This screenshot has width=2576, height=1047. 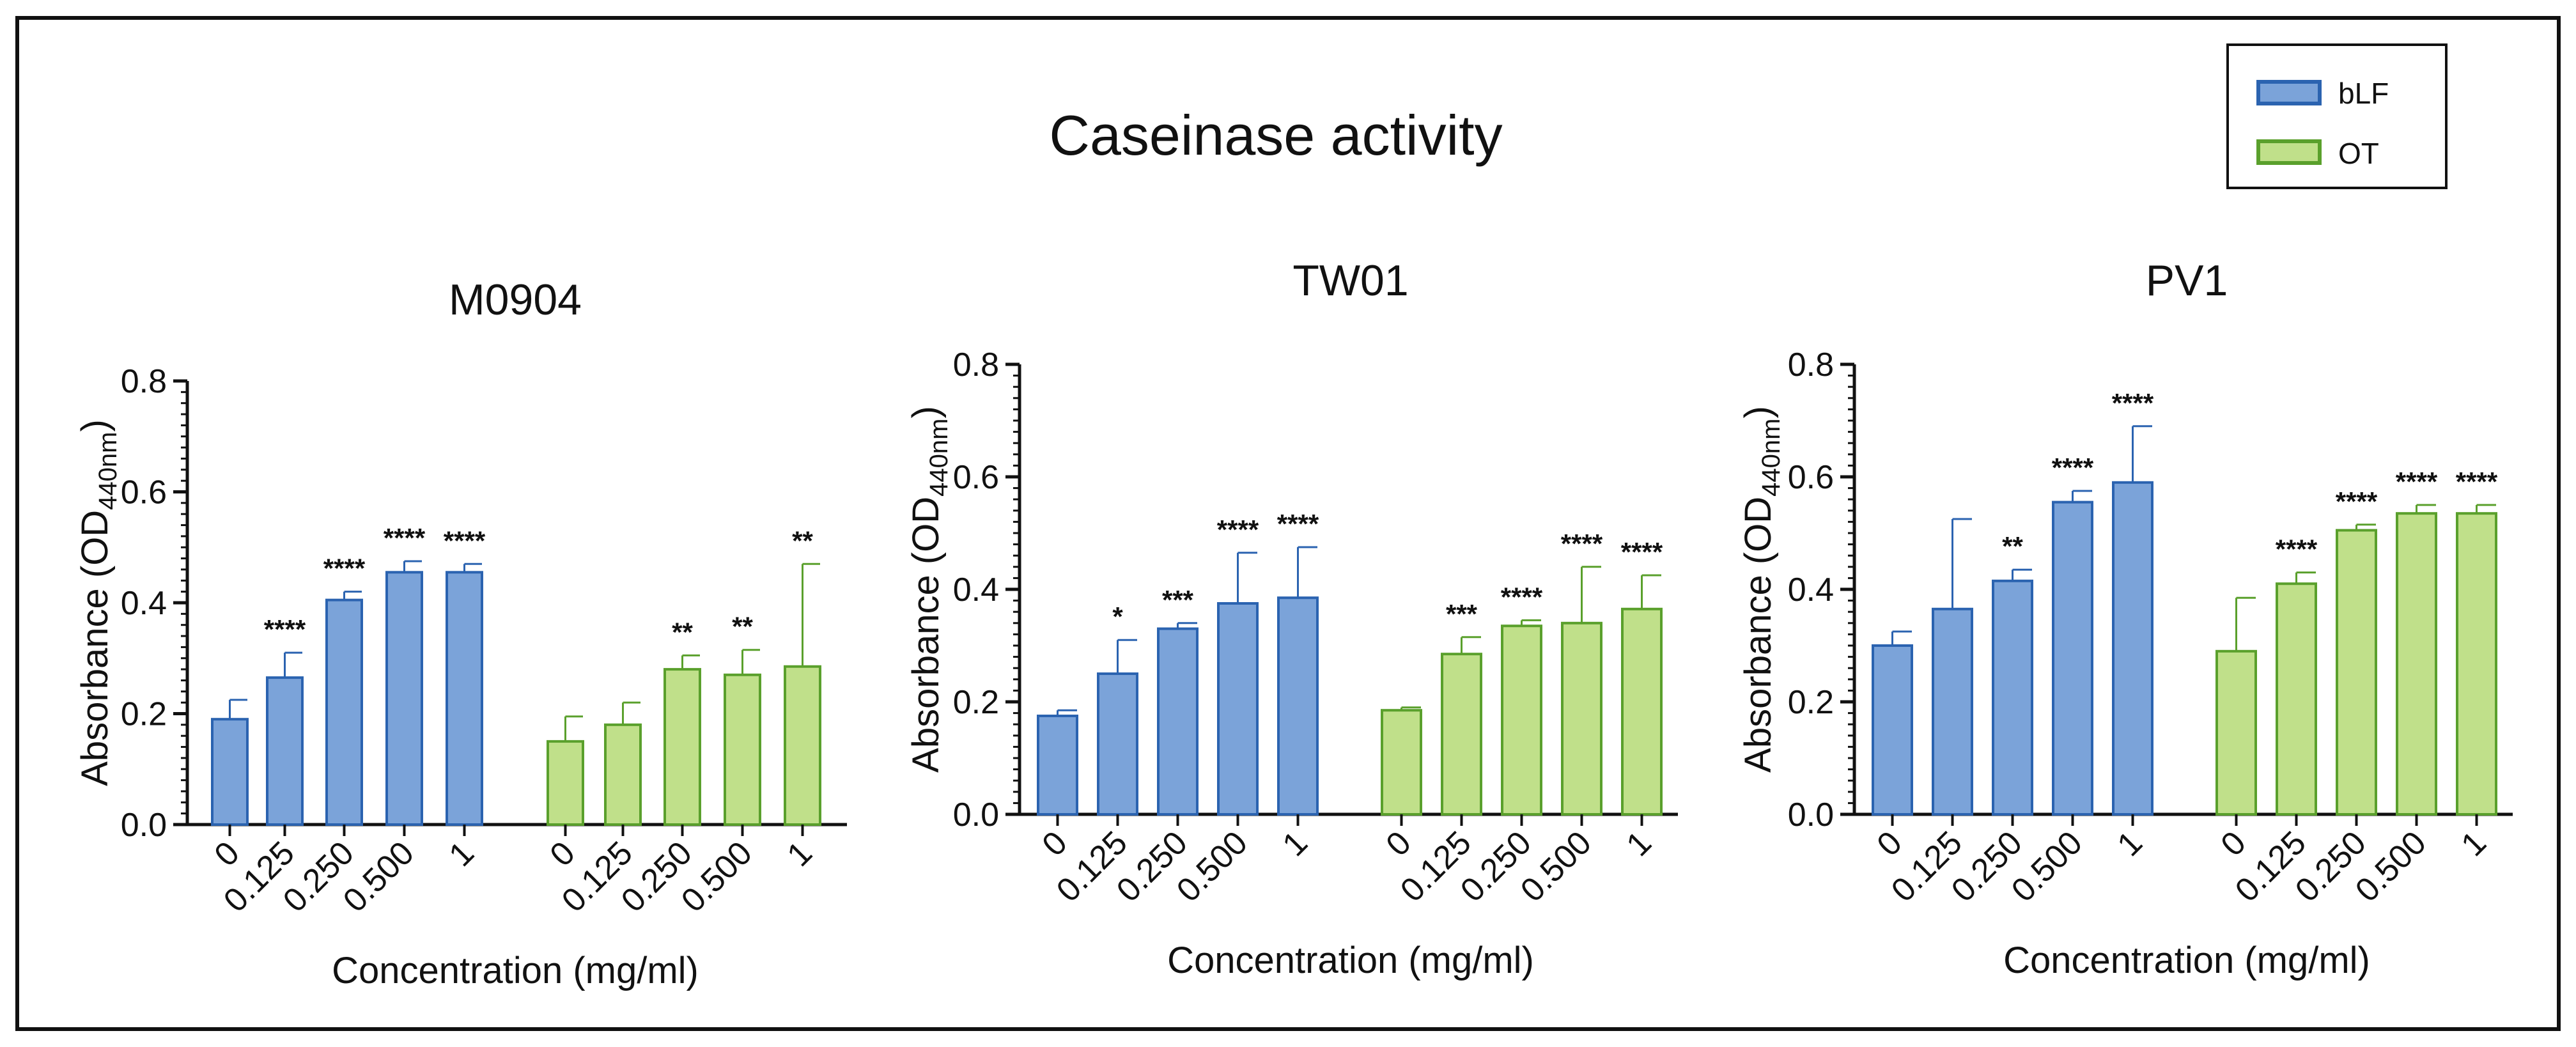 I want to click on panel-title: PV1, so click(x=2187, y=280).